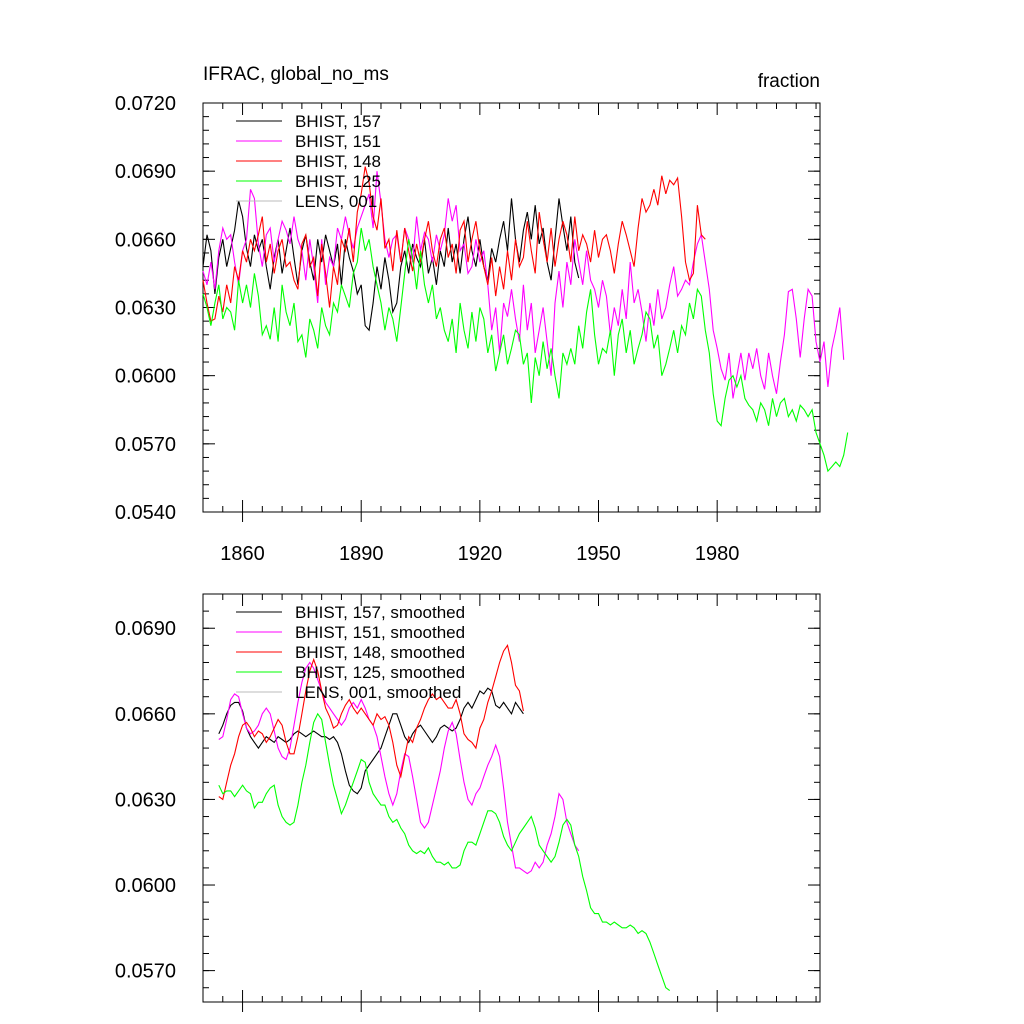 The height and width of the screenshot is (1024, 1024). What do you see at coordinates (145, 104) in the screenshot?
I see `y-tick-label: 0.0720` at bounding box center [145, 104].